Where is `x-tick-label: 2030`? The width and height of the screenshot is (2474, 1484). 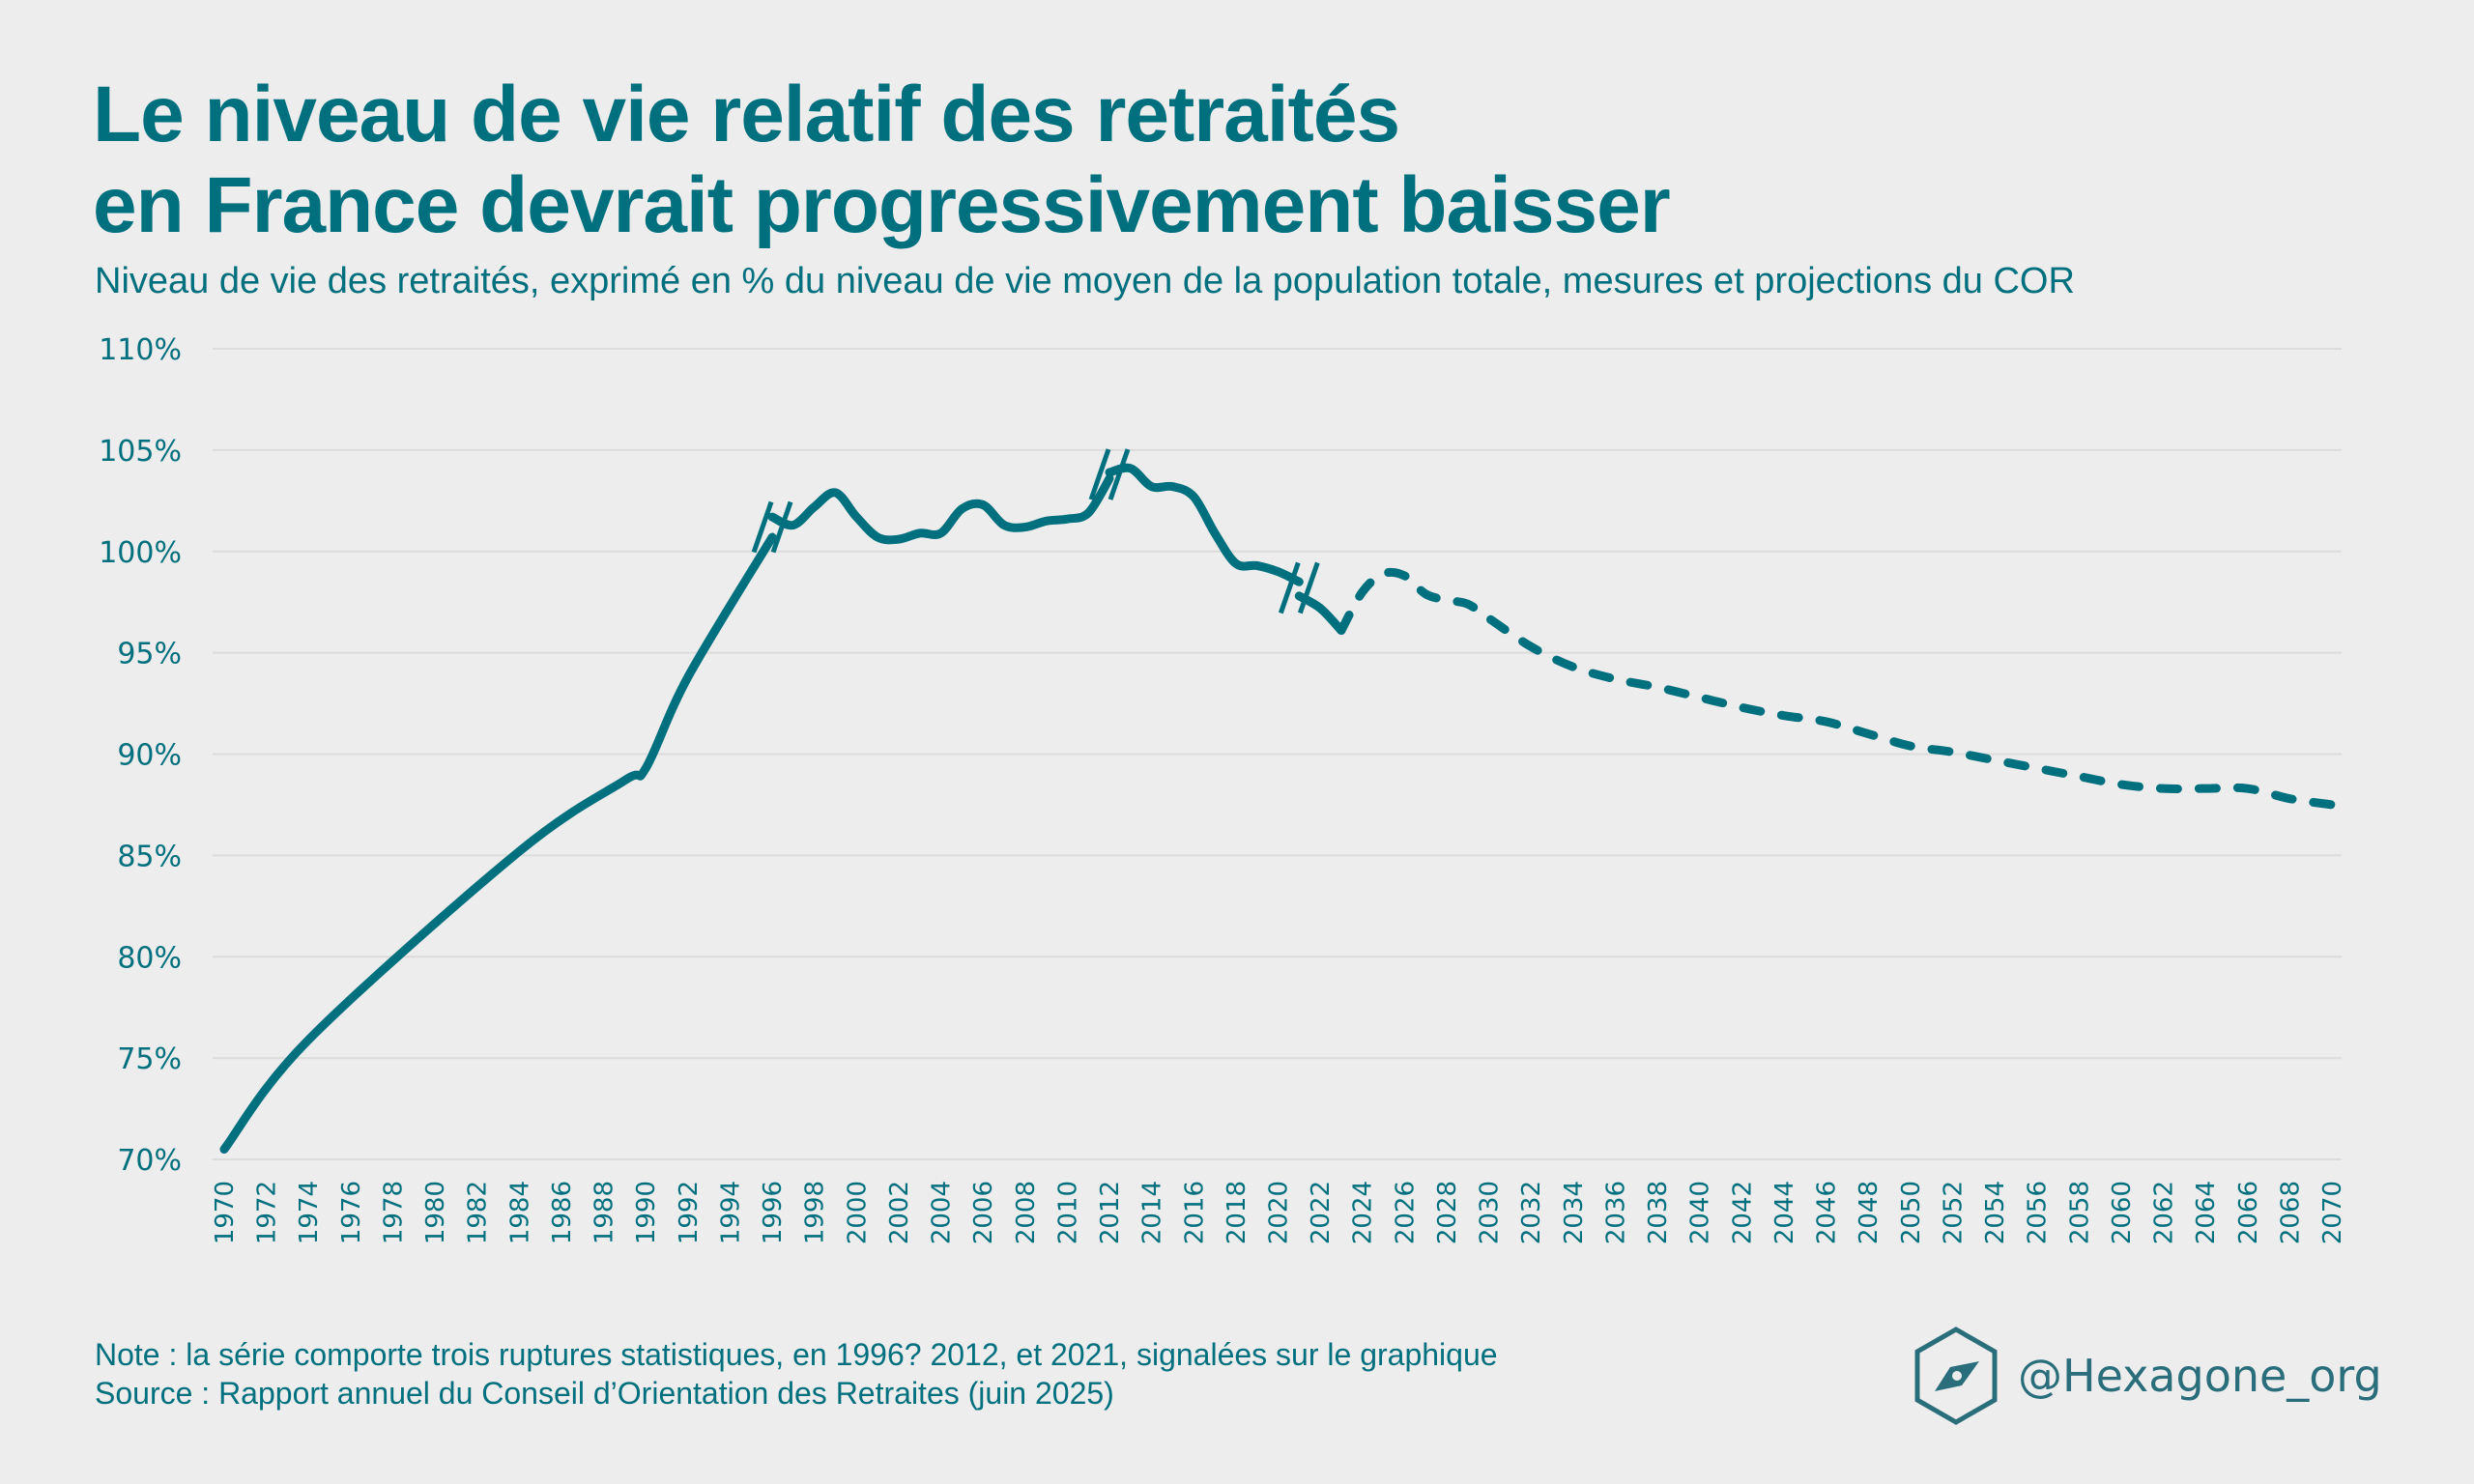
x-tick-label: 2030 is located at coordinates (1491, 1212).